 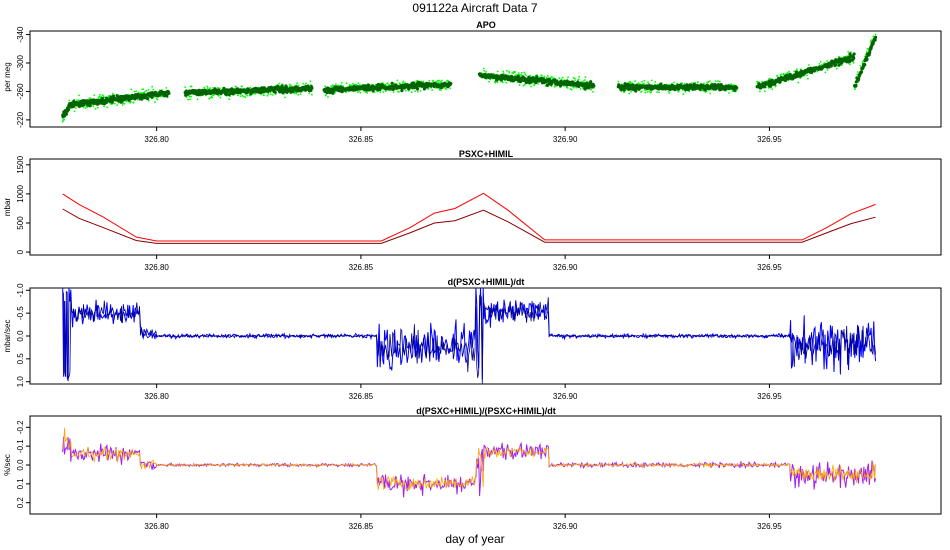 What do you see at coordinates (20, 427) in the screenshot?
I see `y-tick-label: -0.2` at bounding box center [20, 427].